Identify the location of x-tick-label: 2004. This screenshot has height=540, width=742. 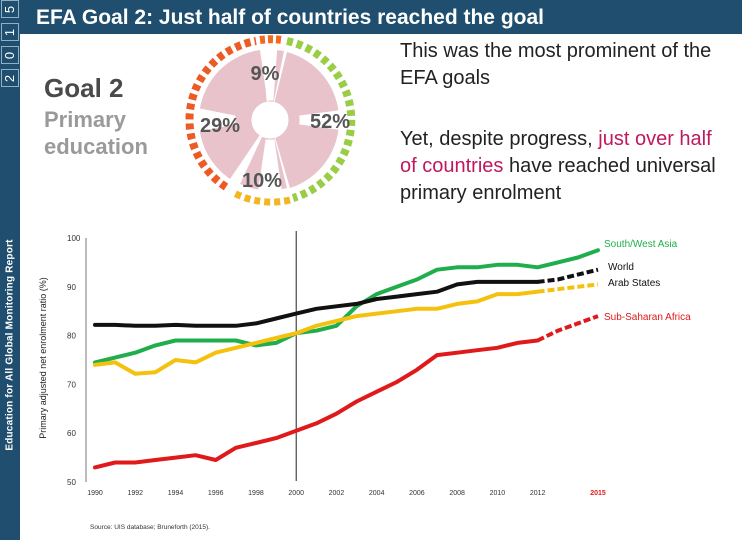
(377, 493).